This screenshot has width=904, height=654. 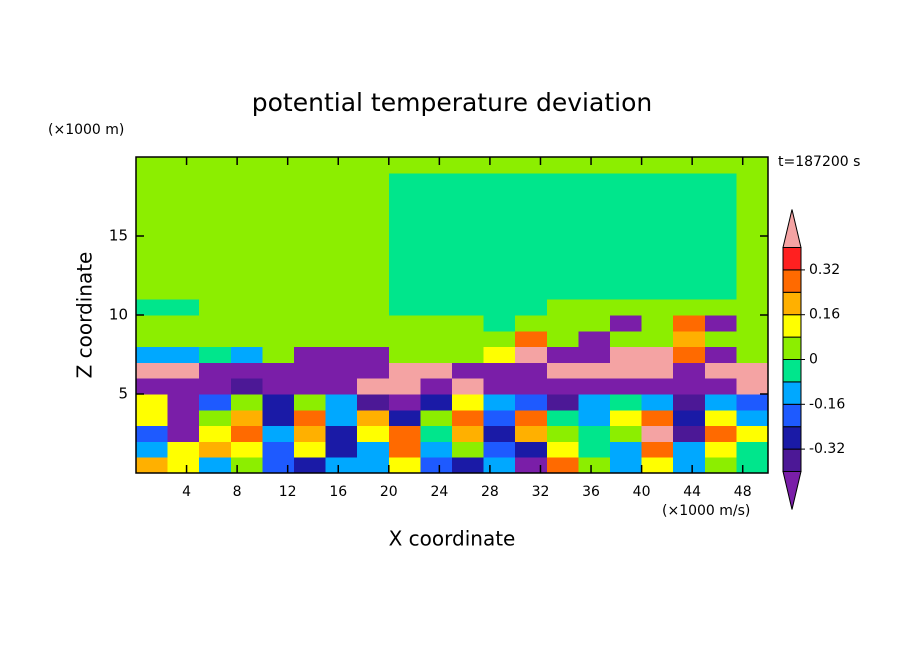 I want to click on colorbar-tick-label: 0, so click(x=813, y=360).